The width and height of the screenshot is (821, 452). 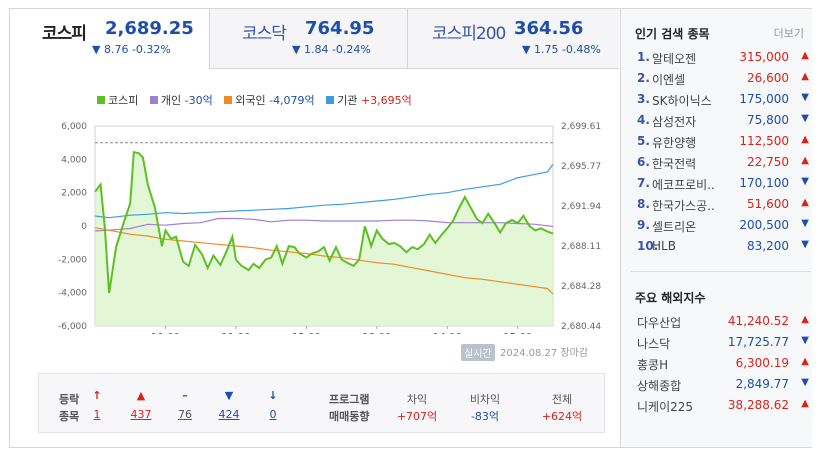 I want to click on legend-institution-swatch, so click(x=330, y=100).